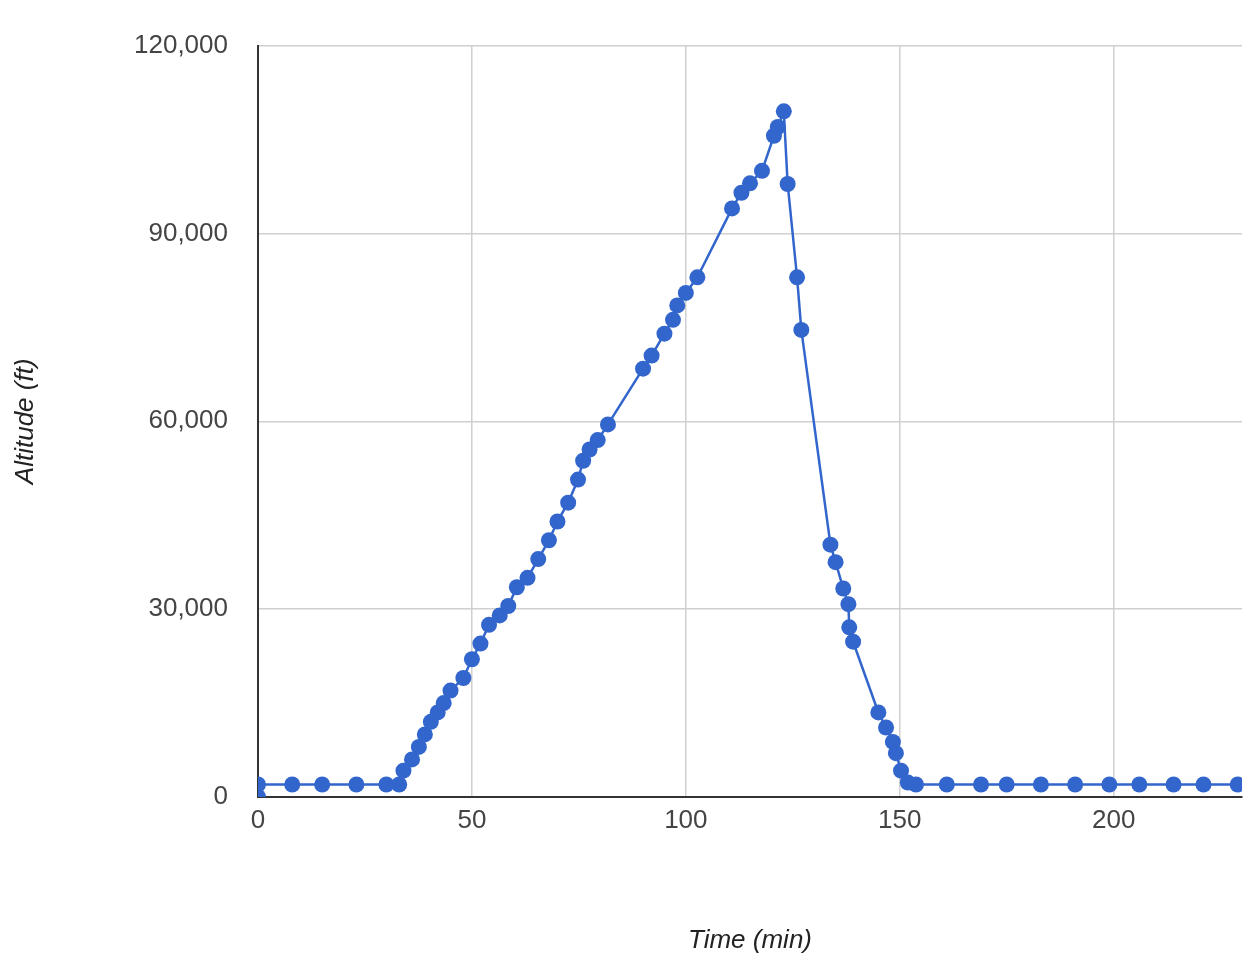 The image size is (1250, 964). Describe the element at coordinates (750, 938) in the screenshot. I see `x-axis-title: Time (min)` at that location.